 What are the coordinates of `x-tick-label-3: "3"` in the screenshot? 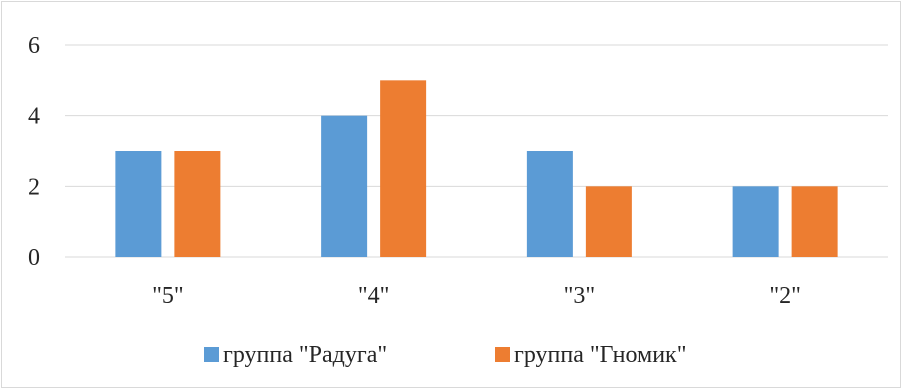 It's located at (580, 296).